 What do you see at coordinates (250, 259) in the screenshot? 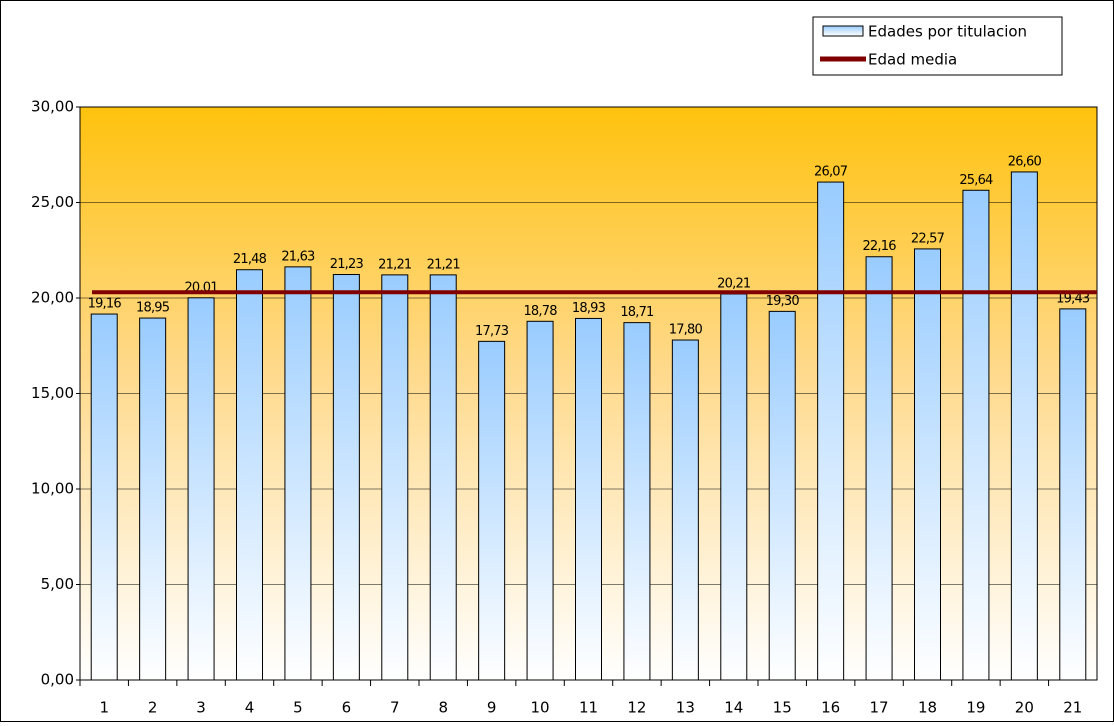
I see `data-label: 21,48` at bounding box center [250, 259].